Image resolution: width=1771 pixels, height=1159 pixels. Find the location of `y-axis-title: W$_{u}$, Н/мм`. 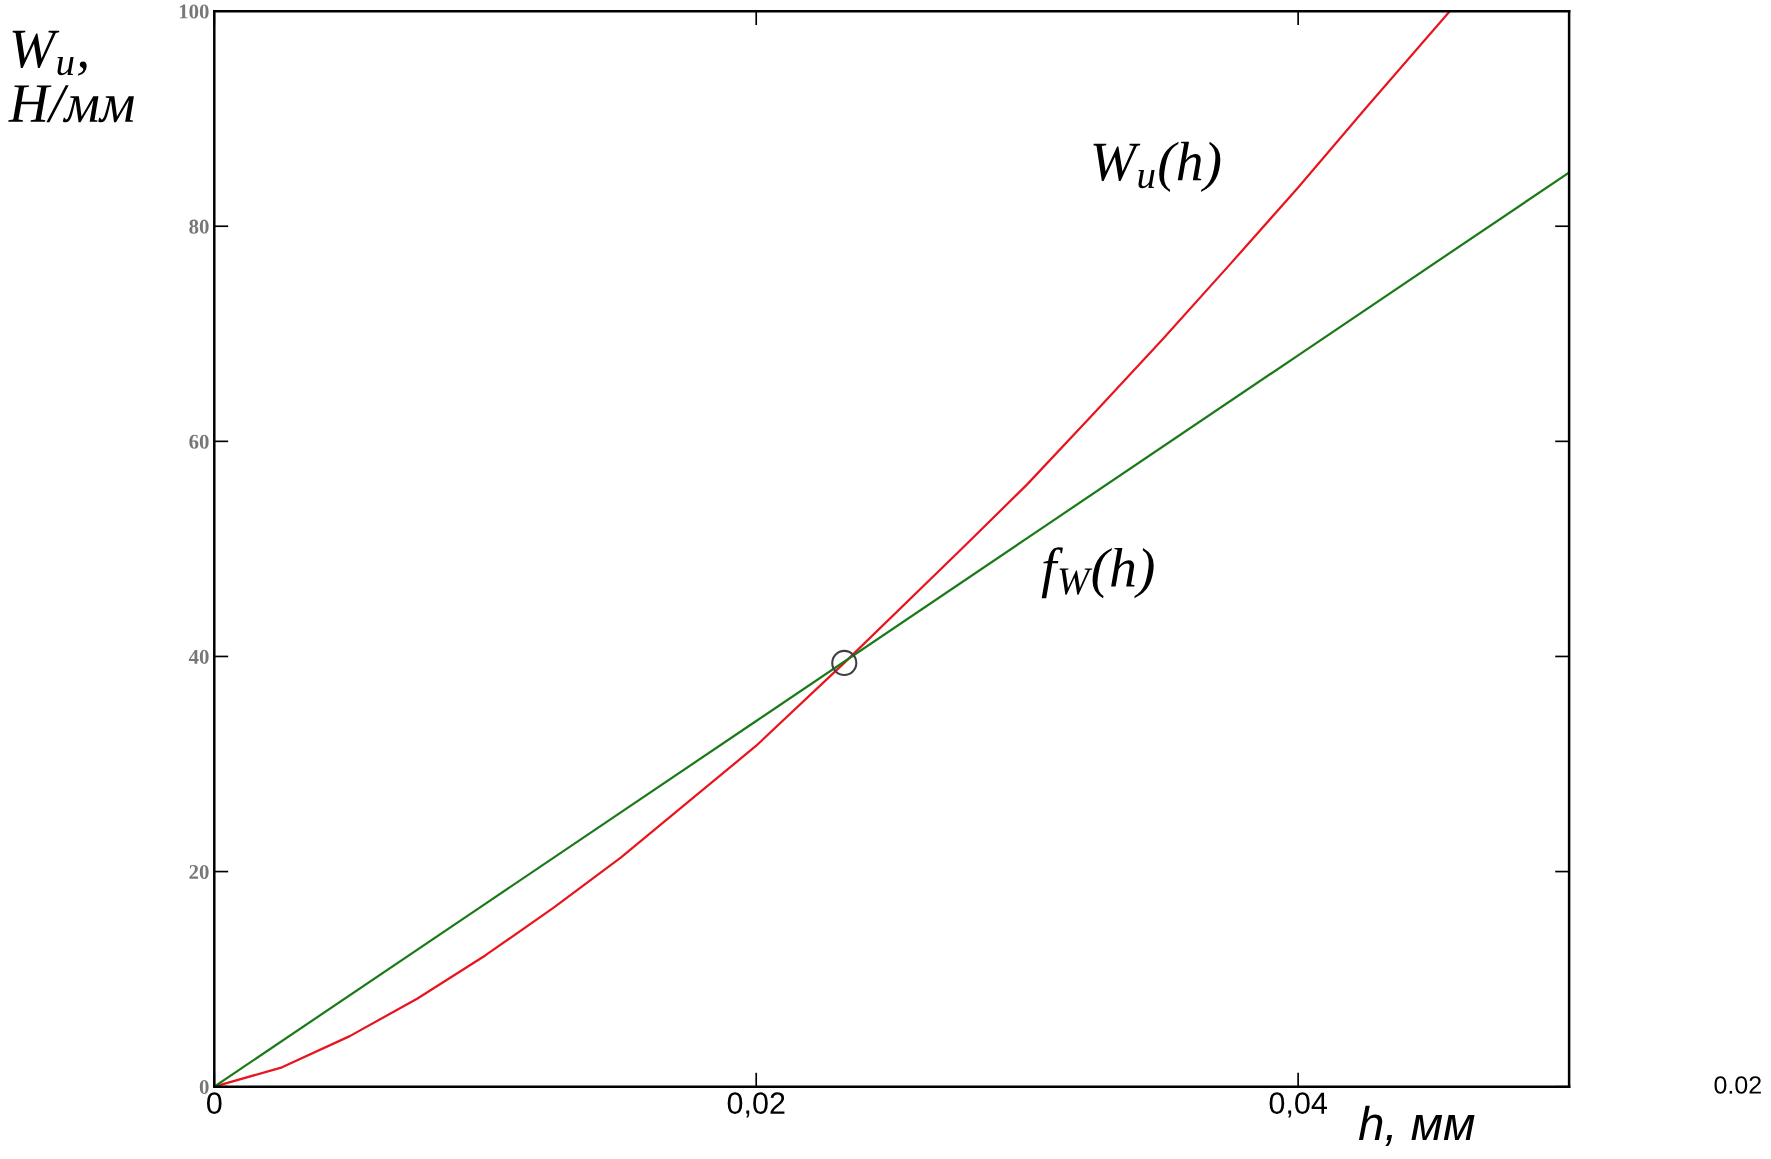

y-axis-title: W$_{u}$, Н/мм is located at coordinates (71, 76).